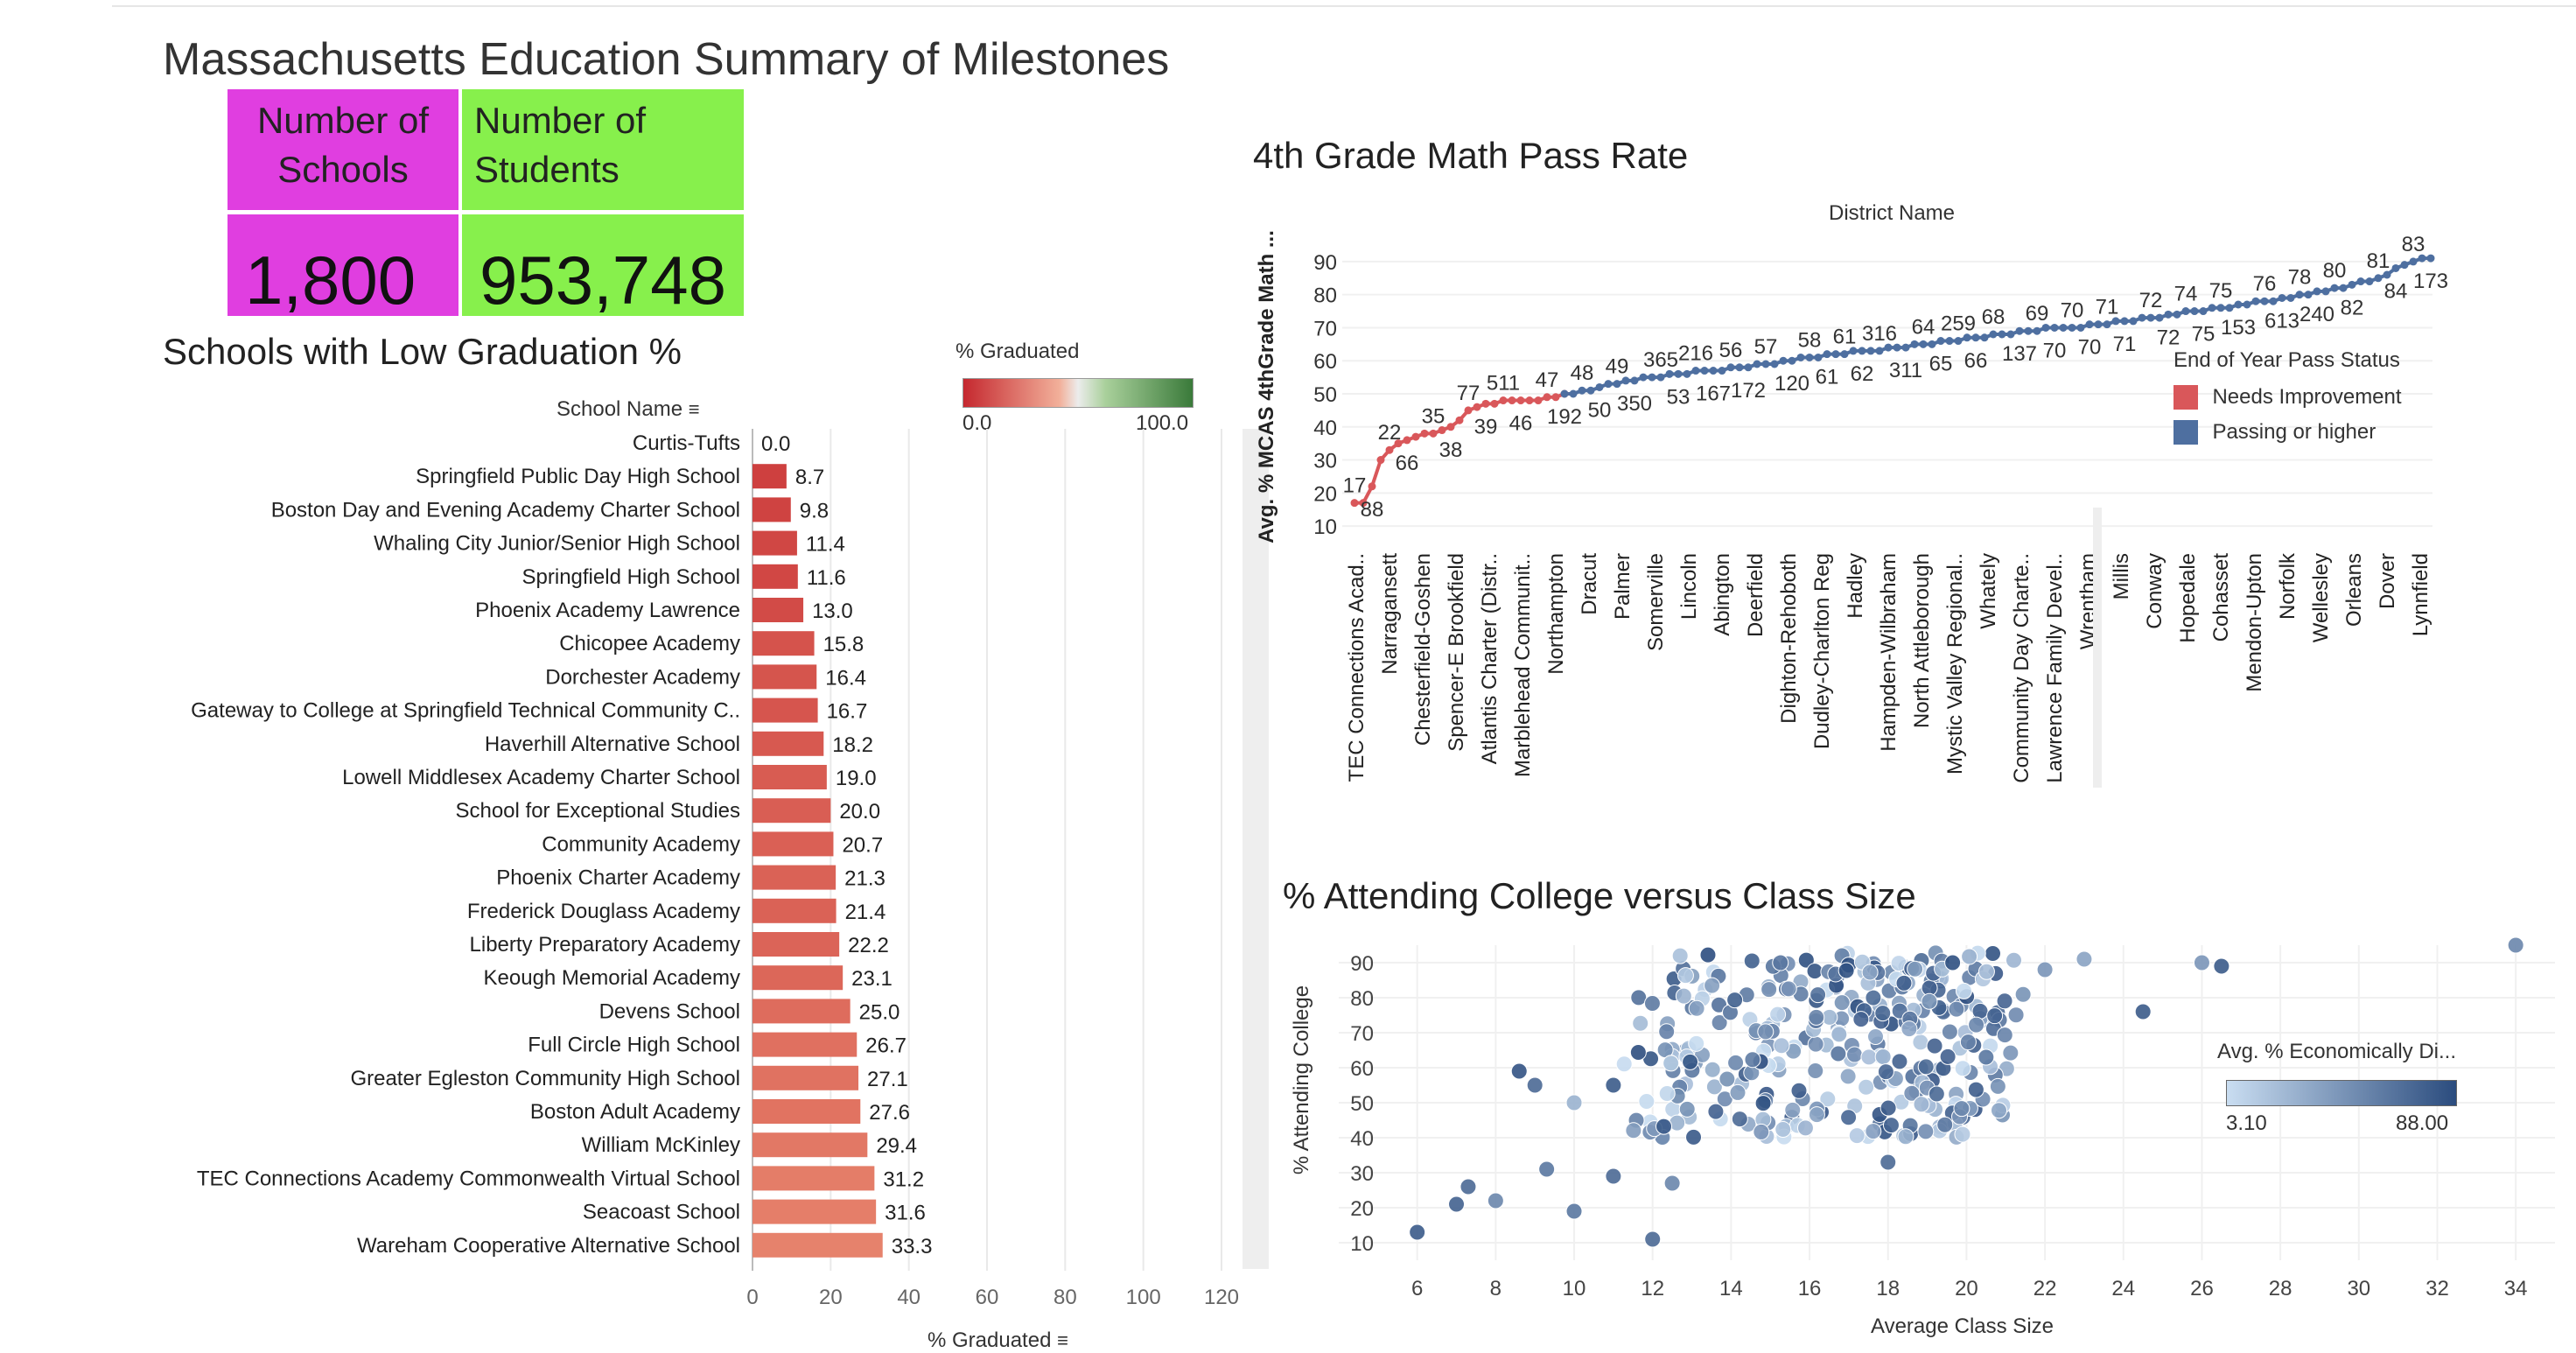 Image resolution: width=2576 pixels, height=1353 pixels. Describe the element at coordinates (1162, 423) in the screenshot. I see `graduated-legend-max: 100.0` at that location.